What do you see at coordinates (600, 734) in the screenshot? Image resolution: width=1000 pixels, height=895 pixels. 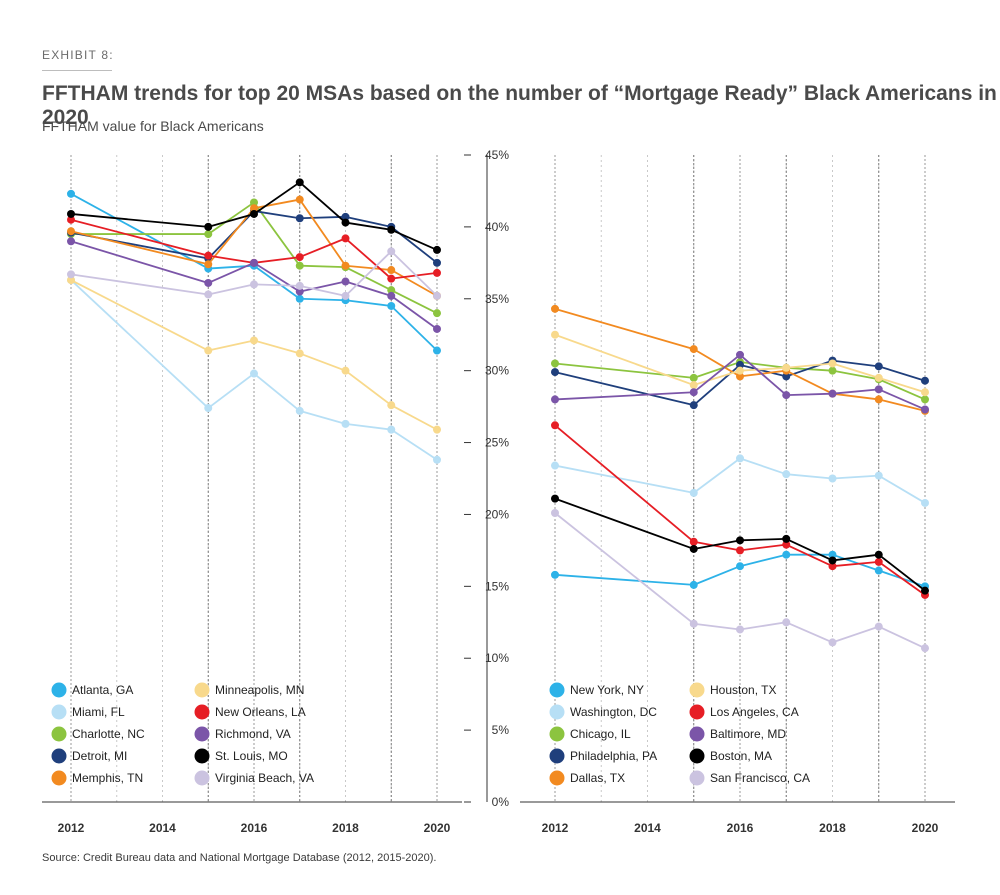 I see `legend-label-chicago-il: Chicago, IL` at bounding box center [600, 734].